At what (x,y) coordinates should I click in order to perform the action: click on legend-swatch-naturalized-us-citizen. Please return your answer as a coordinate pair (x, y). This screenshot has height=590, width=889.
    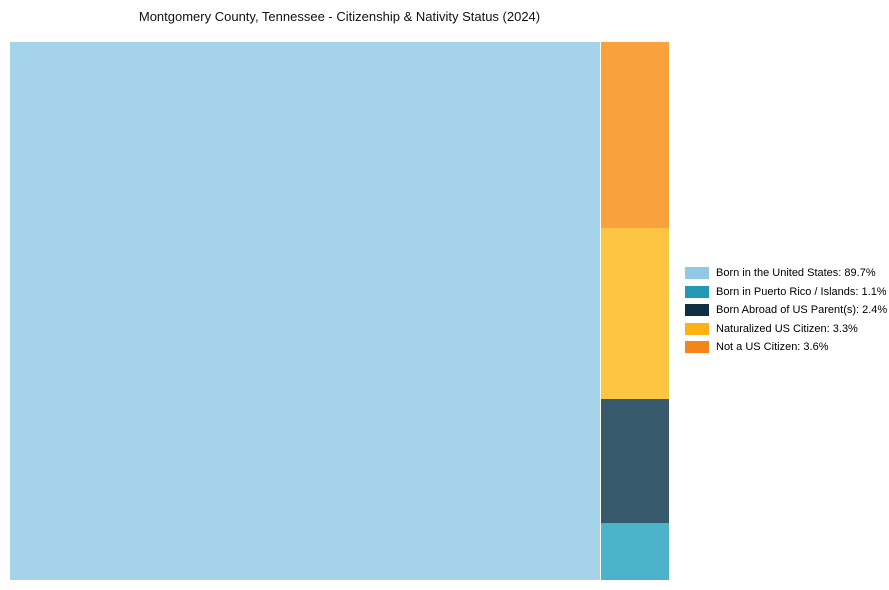
    Looking at the image, I should click on (697, 328).